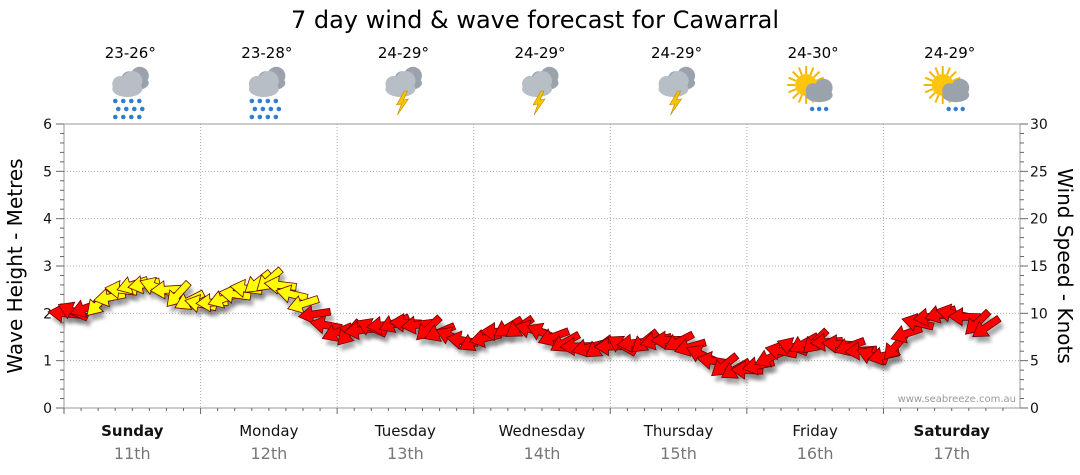  Describe the element at coordinates (268, 431) in the screenshot. I see `day-label: Monday` at that location.